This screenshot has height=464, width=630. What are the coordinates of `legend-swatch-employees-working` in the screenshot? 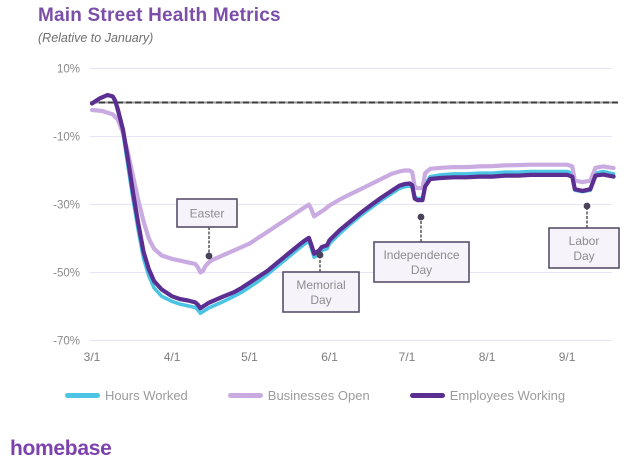 It's located at (427, 395).